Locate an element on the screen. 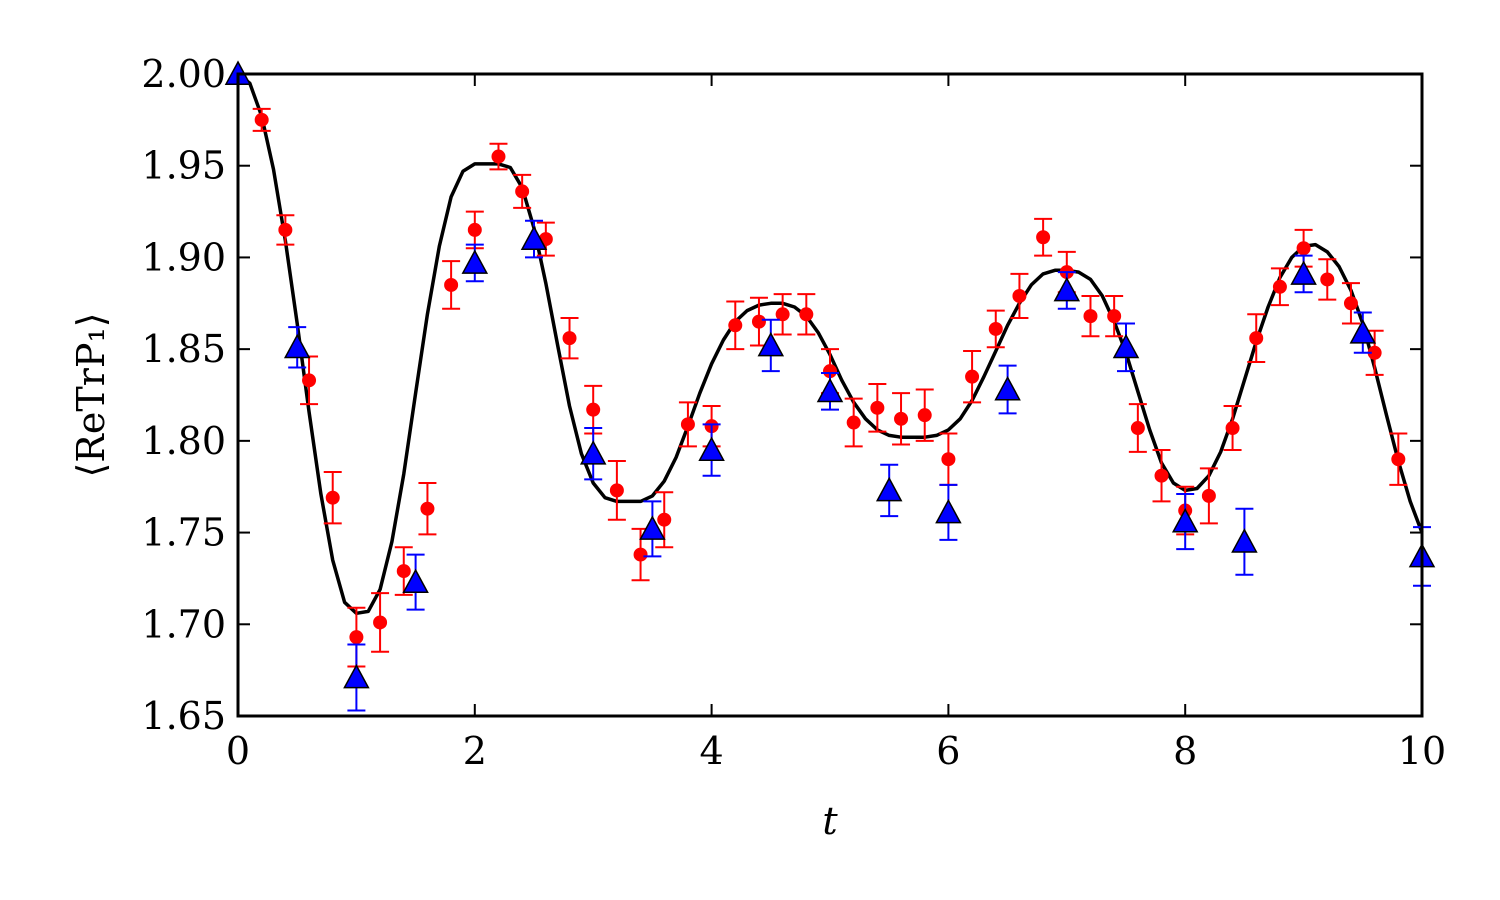 This screenshot has height=900, width=1500. y-tick-label: 1.80 is located at coordinates (183, 441).